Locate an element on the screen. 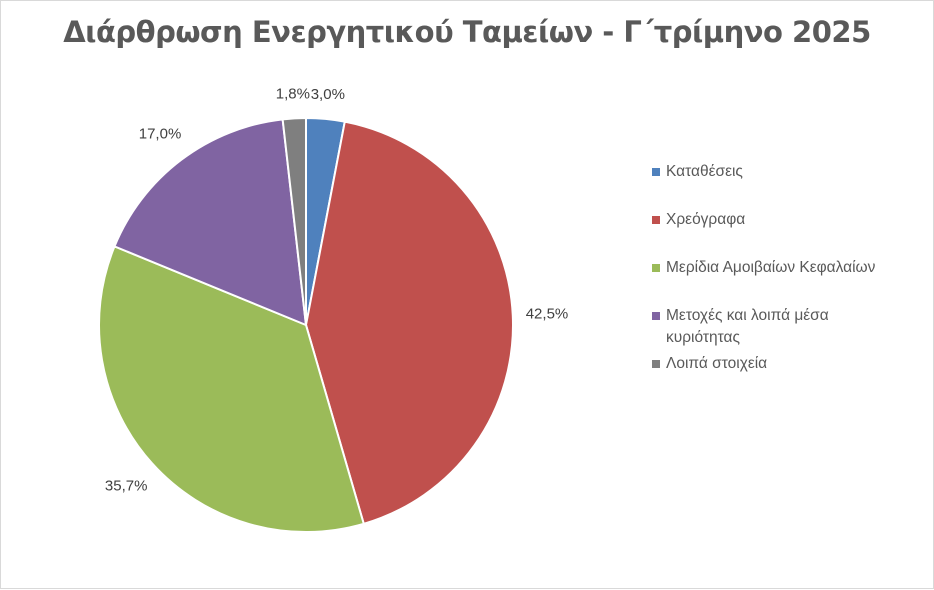 This screenshot has height=590, width=934. legend-item: Μερίδια Αμοιβαίων Κεφαλαίων is located at coordinates (763, 268).